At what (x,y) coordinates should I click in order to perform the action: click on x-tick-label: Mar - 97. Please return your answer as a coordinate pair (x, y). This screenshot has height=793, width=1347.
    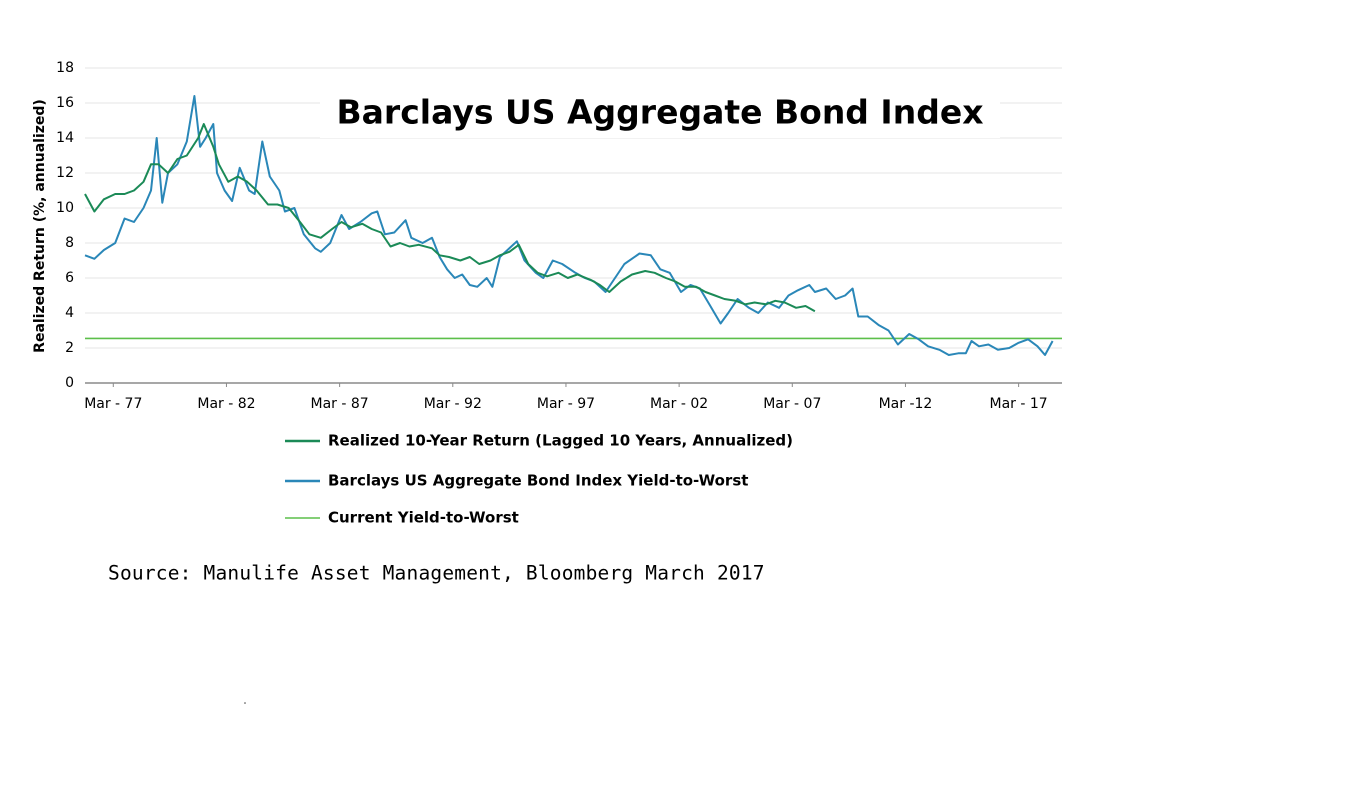
    Looking at the image, I should click on (566, 404).